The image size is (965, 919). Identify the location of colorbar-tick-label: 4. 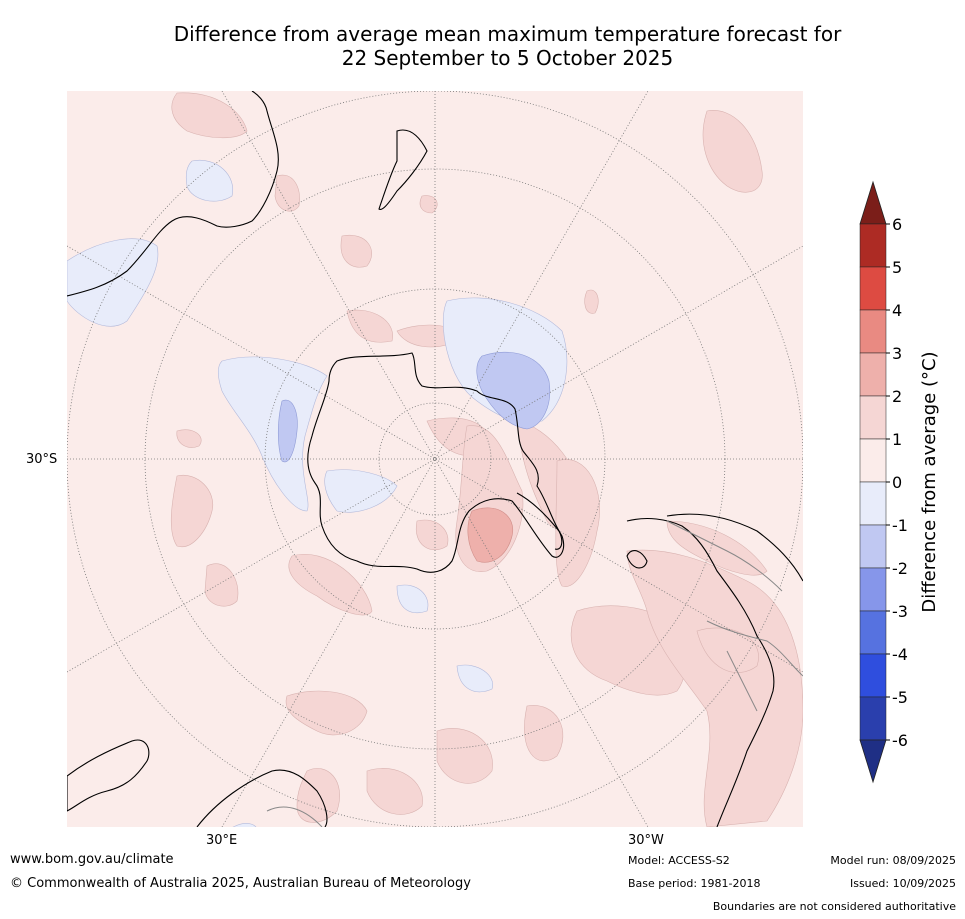
(897, 310).